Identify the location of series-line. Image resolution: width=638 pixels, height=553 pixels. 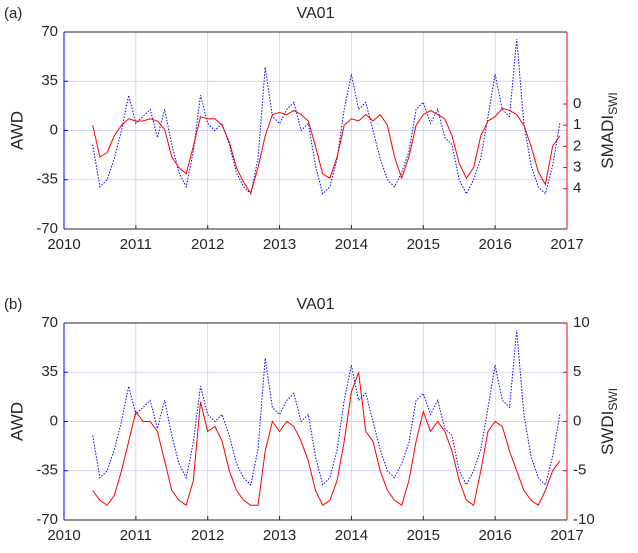
(326, 151).